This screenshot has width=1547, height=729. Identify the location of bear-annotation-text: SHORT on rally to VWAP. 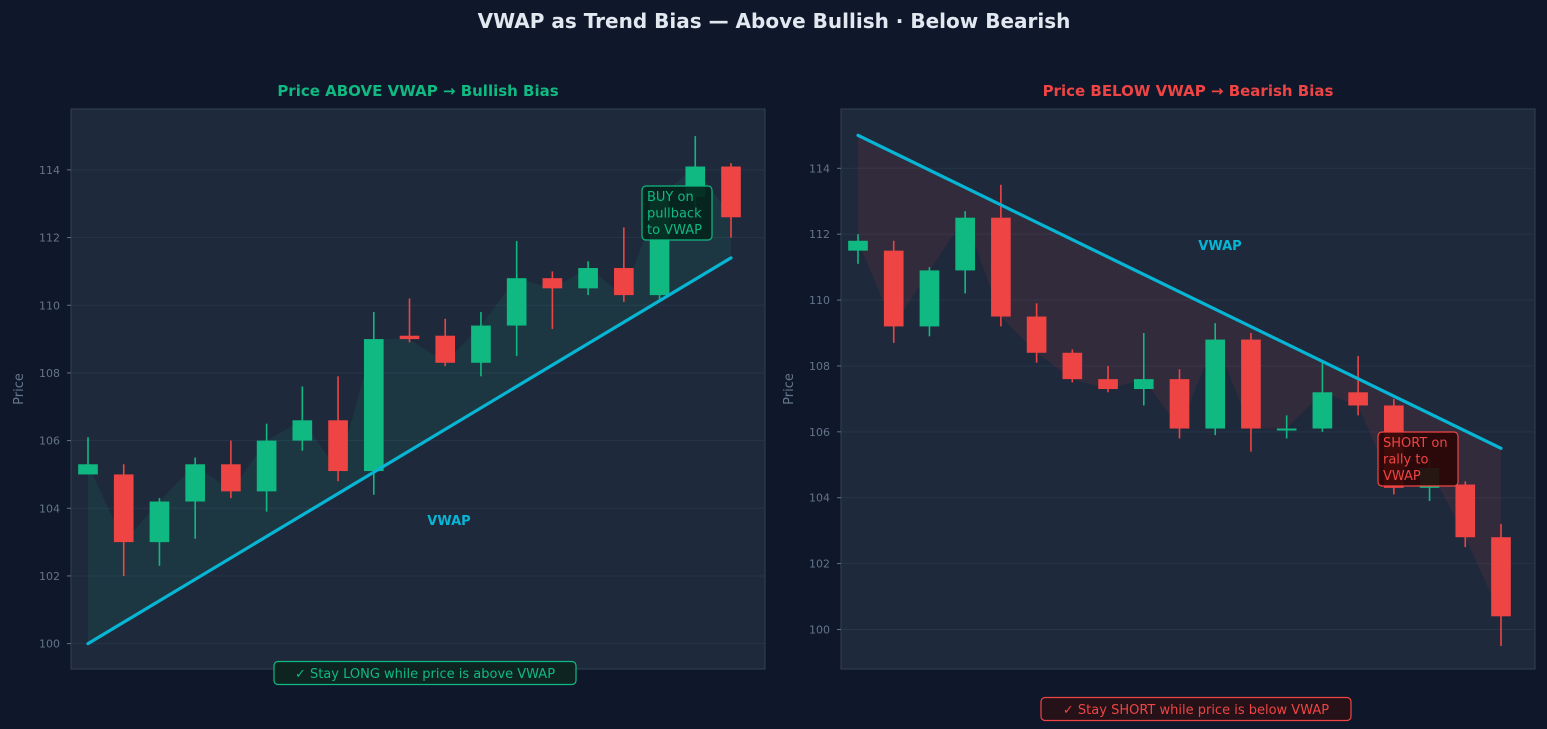
(1415, 460).